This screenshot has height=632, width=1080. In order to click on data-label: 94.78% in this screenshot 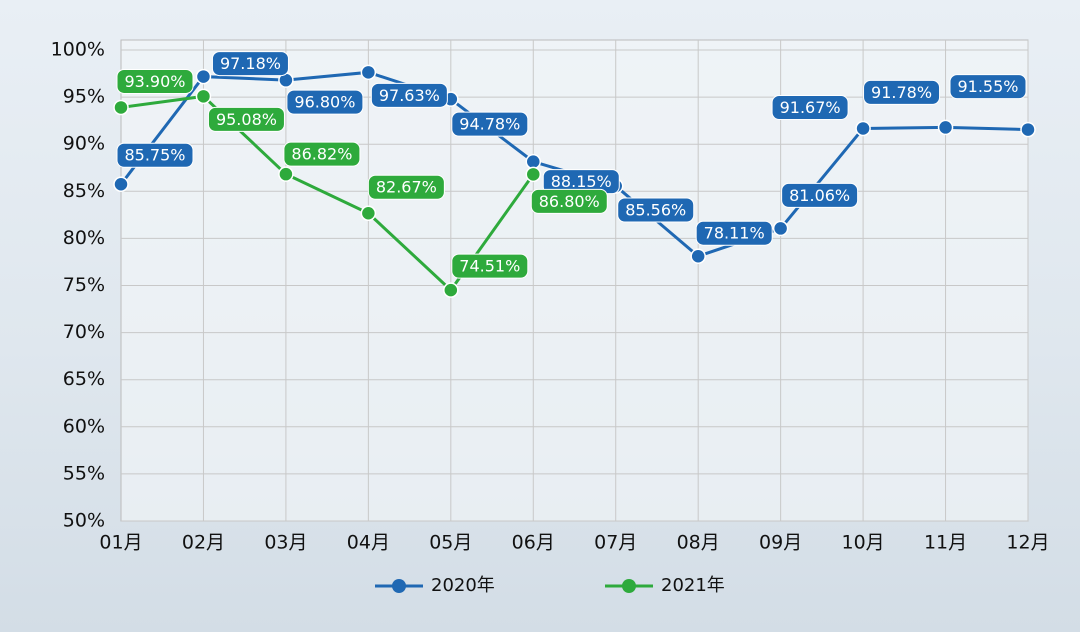, I will do `click(489, 124)`.